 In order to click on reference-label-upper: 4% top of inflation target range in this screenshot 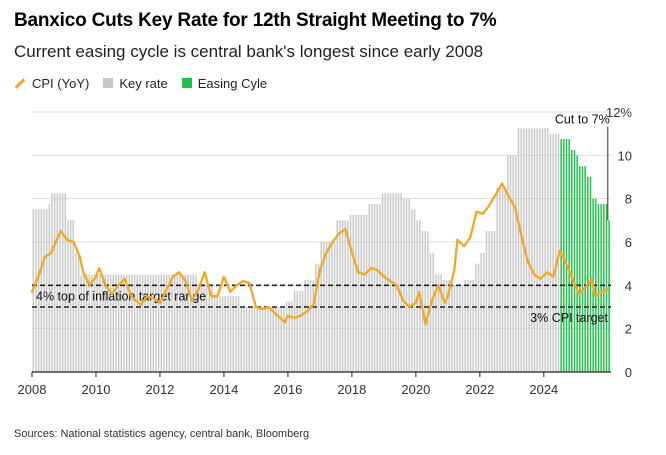, I will do `click(121, 296)`.